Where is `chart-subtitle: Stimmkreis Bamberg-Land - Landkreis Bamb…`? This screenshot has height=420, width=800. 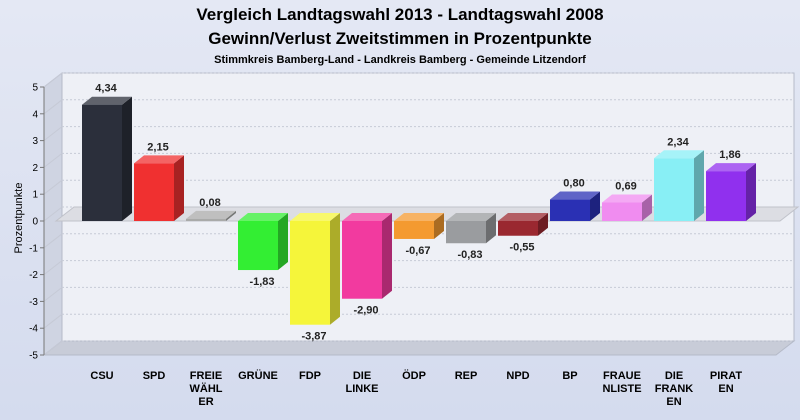
chart-subtitle: Stimmkreis Bamberg-Land - Landkreis Bamb… is located at coordinates (400, 60).